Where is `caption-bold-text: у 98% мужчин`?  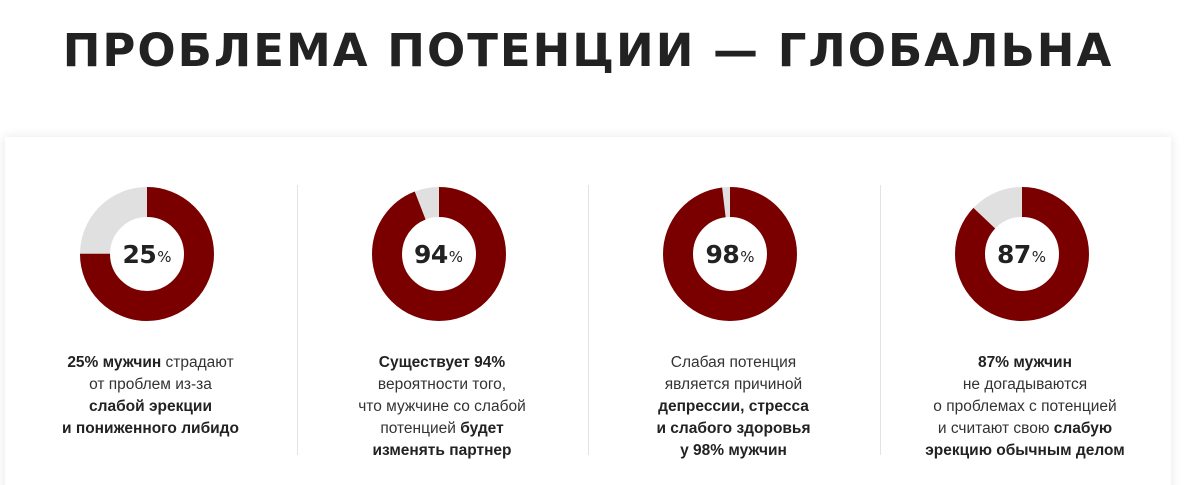 caption-bold-text: у 98% мужчин is located at coordinates (733, 450).